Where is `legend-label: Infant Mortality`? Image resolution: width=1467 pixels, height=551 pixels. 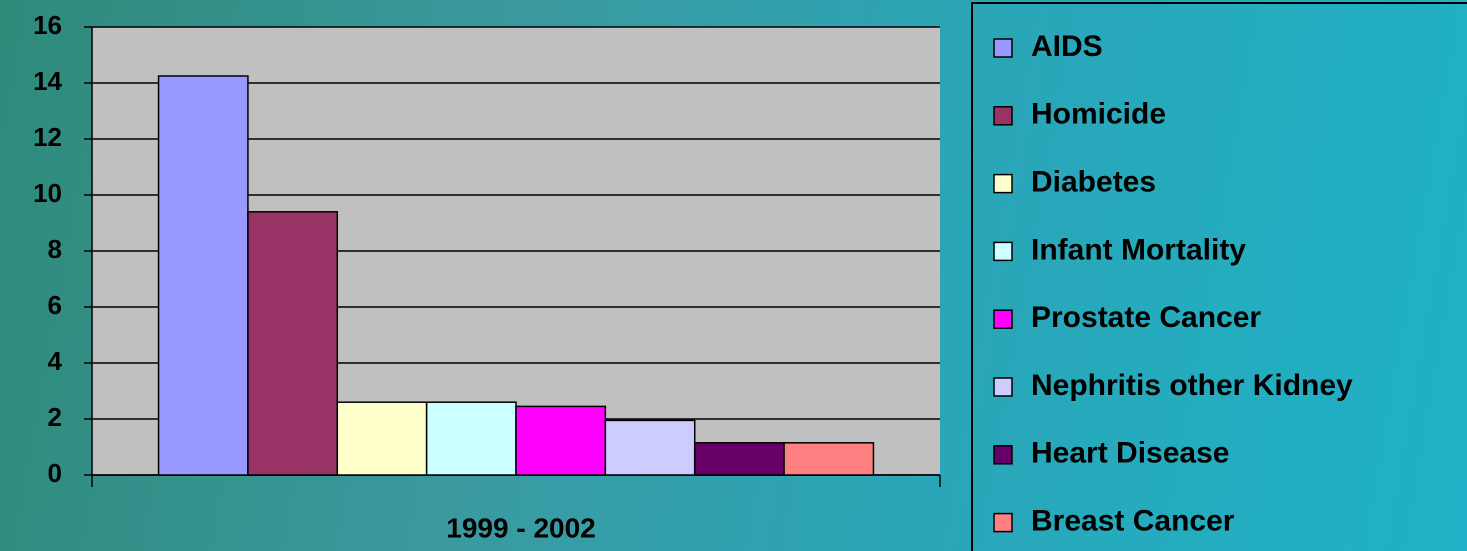 legend-label: Infant Mortality is located at coordinates (1138, 249).